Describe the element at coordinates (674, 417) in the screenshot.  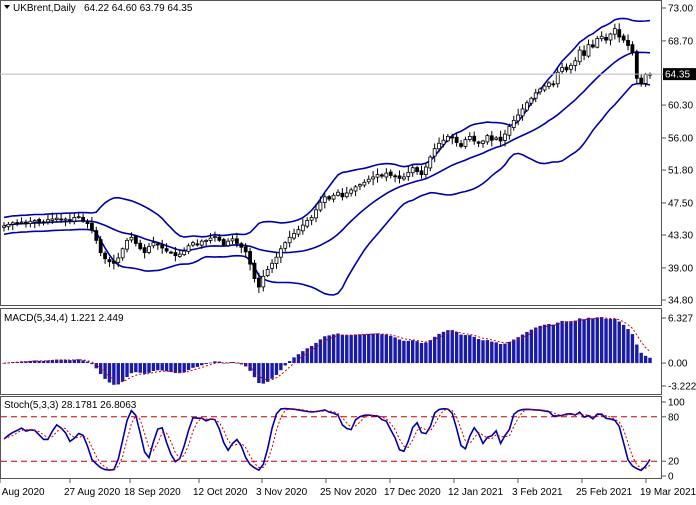
I see `stoch-tick-label: 80` at that location.